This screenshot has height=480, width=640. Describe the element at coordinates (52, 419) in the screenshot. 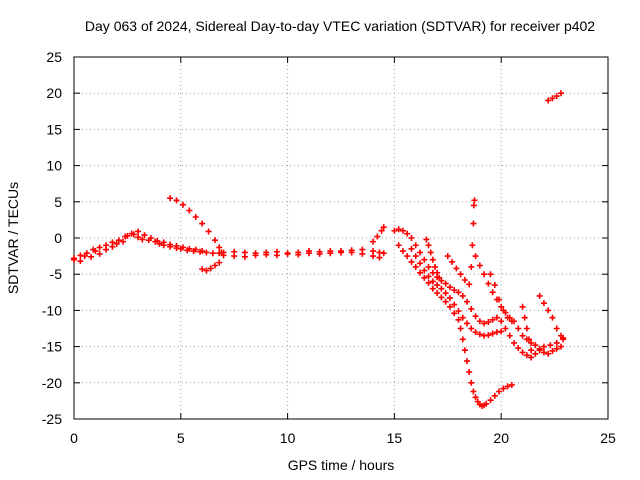

I see `y-tick-label: -25` at that location.